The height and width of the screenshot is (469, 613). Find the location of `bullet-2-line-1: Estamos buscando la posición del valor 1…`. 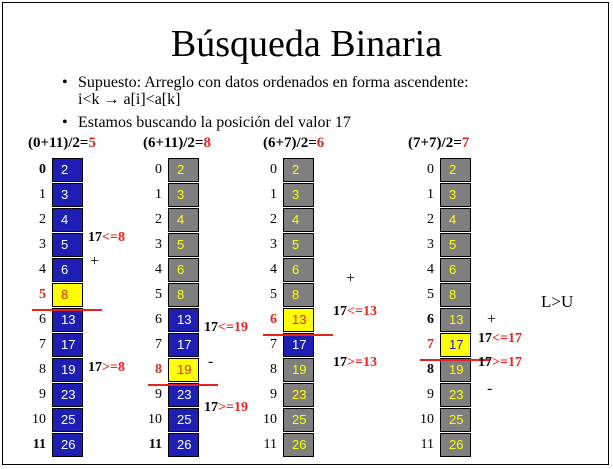

bullet-2-line-1: Estamos buscando la posición del valor 1… is located at coordinates (214, 122).